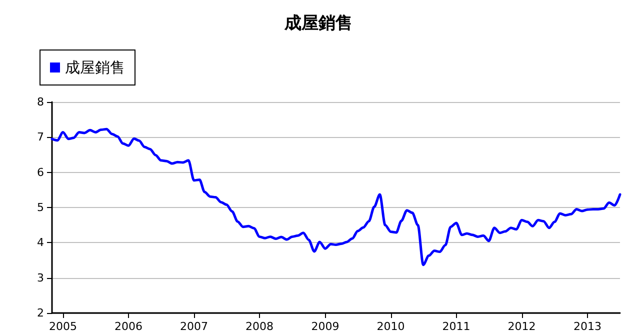 This screenshot has width=637, height=333. I want to click on x-tick-label: 2009, so click(325, 326).